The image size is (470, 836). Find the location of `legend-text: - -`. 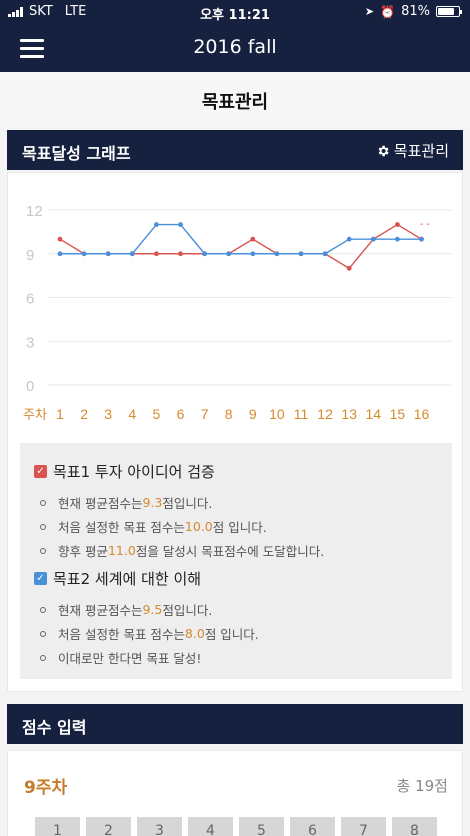

legend-text: - - is located at coordinates (424, 224).